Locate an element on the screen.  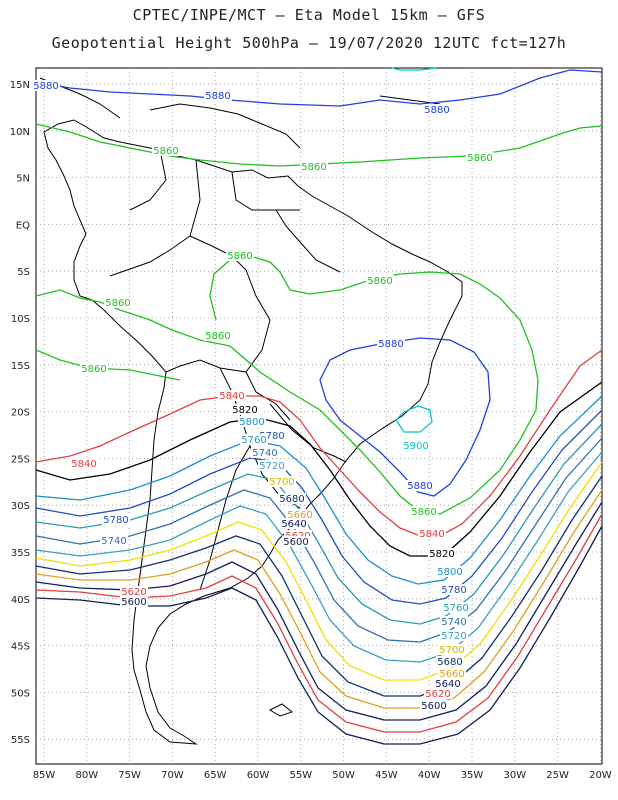
contour-5900-north is located at coordinates (414, 69).